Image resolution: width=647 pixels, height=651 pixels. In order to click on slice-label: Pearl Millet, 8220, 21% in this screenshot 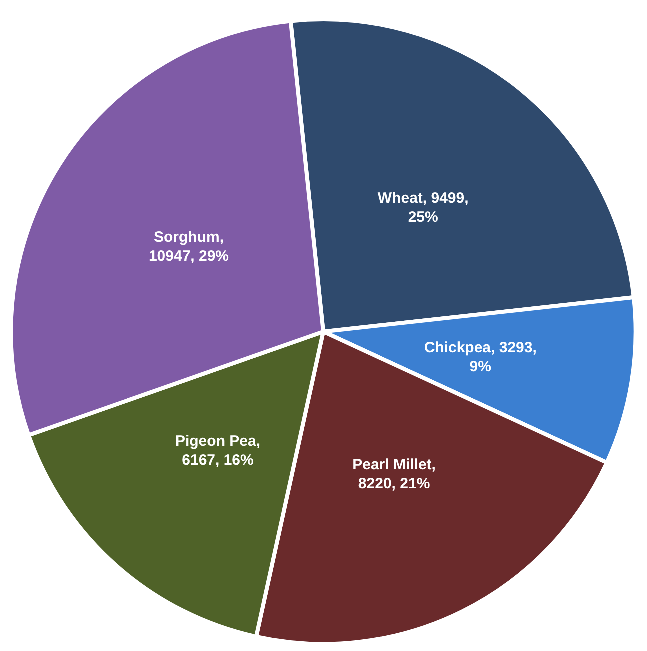, I will do `click(394, 474)`.